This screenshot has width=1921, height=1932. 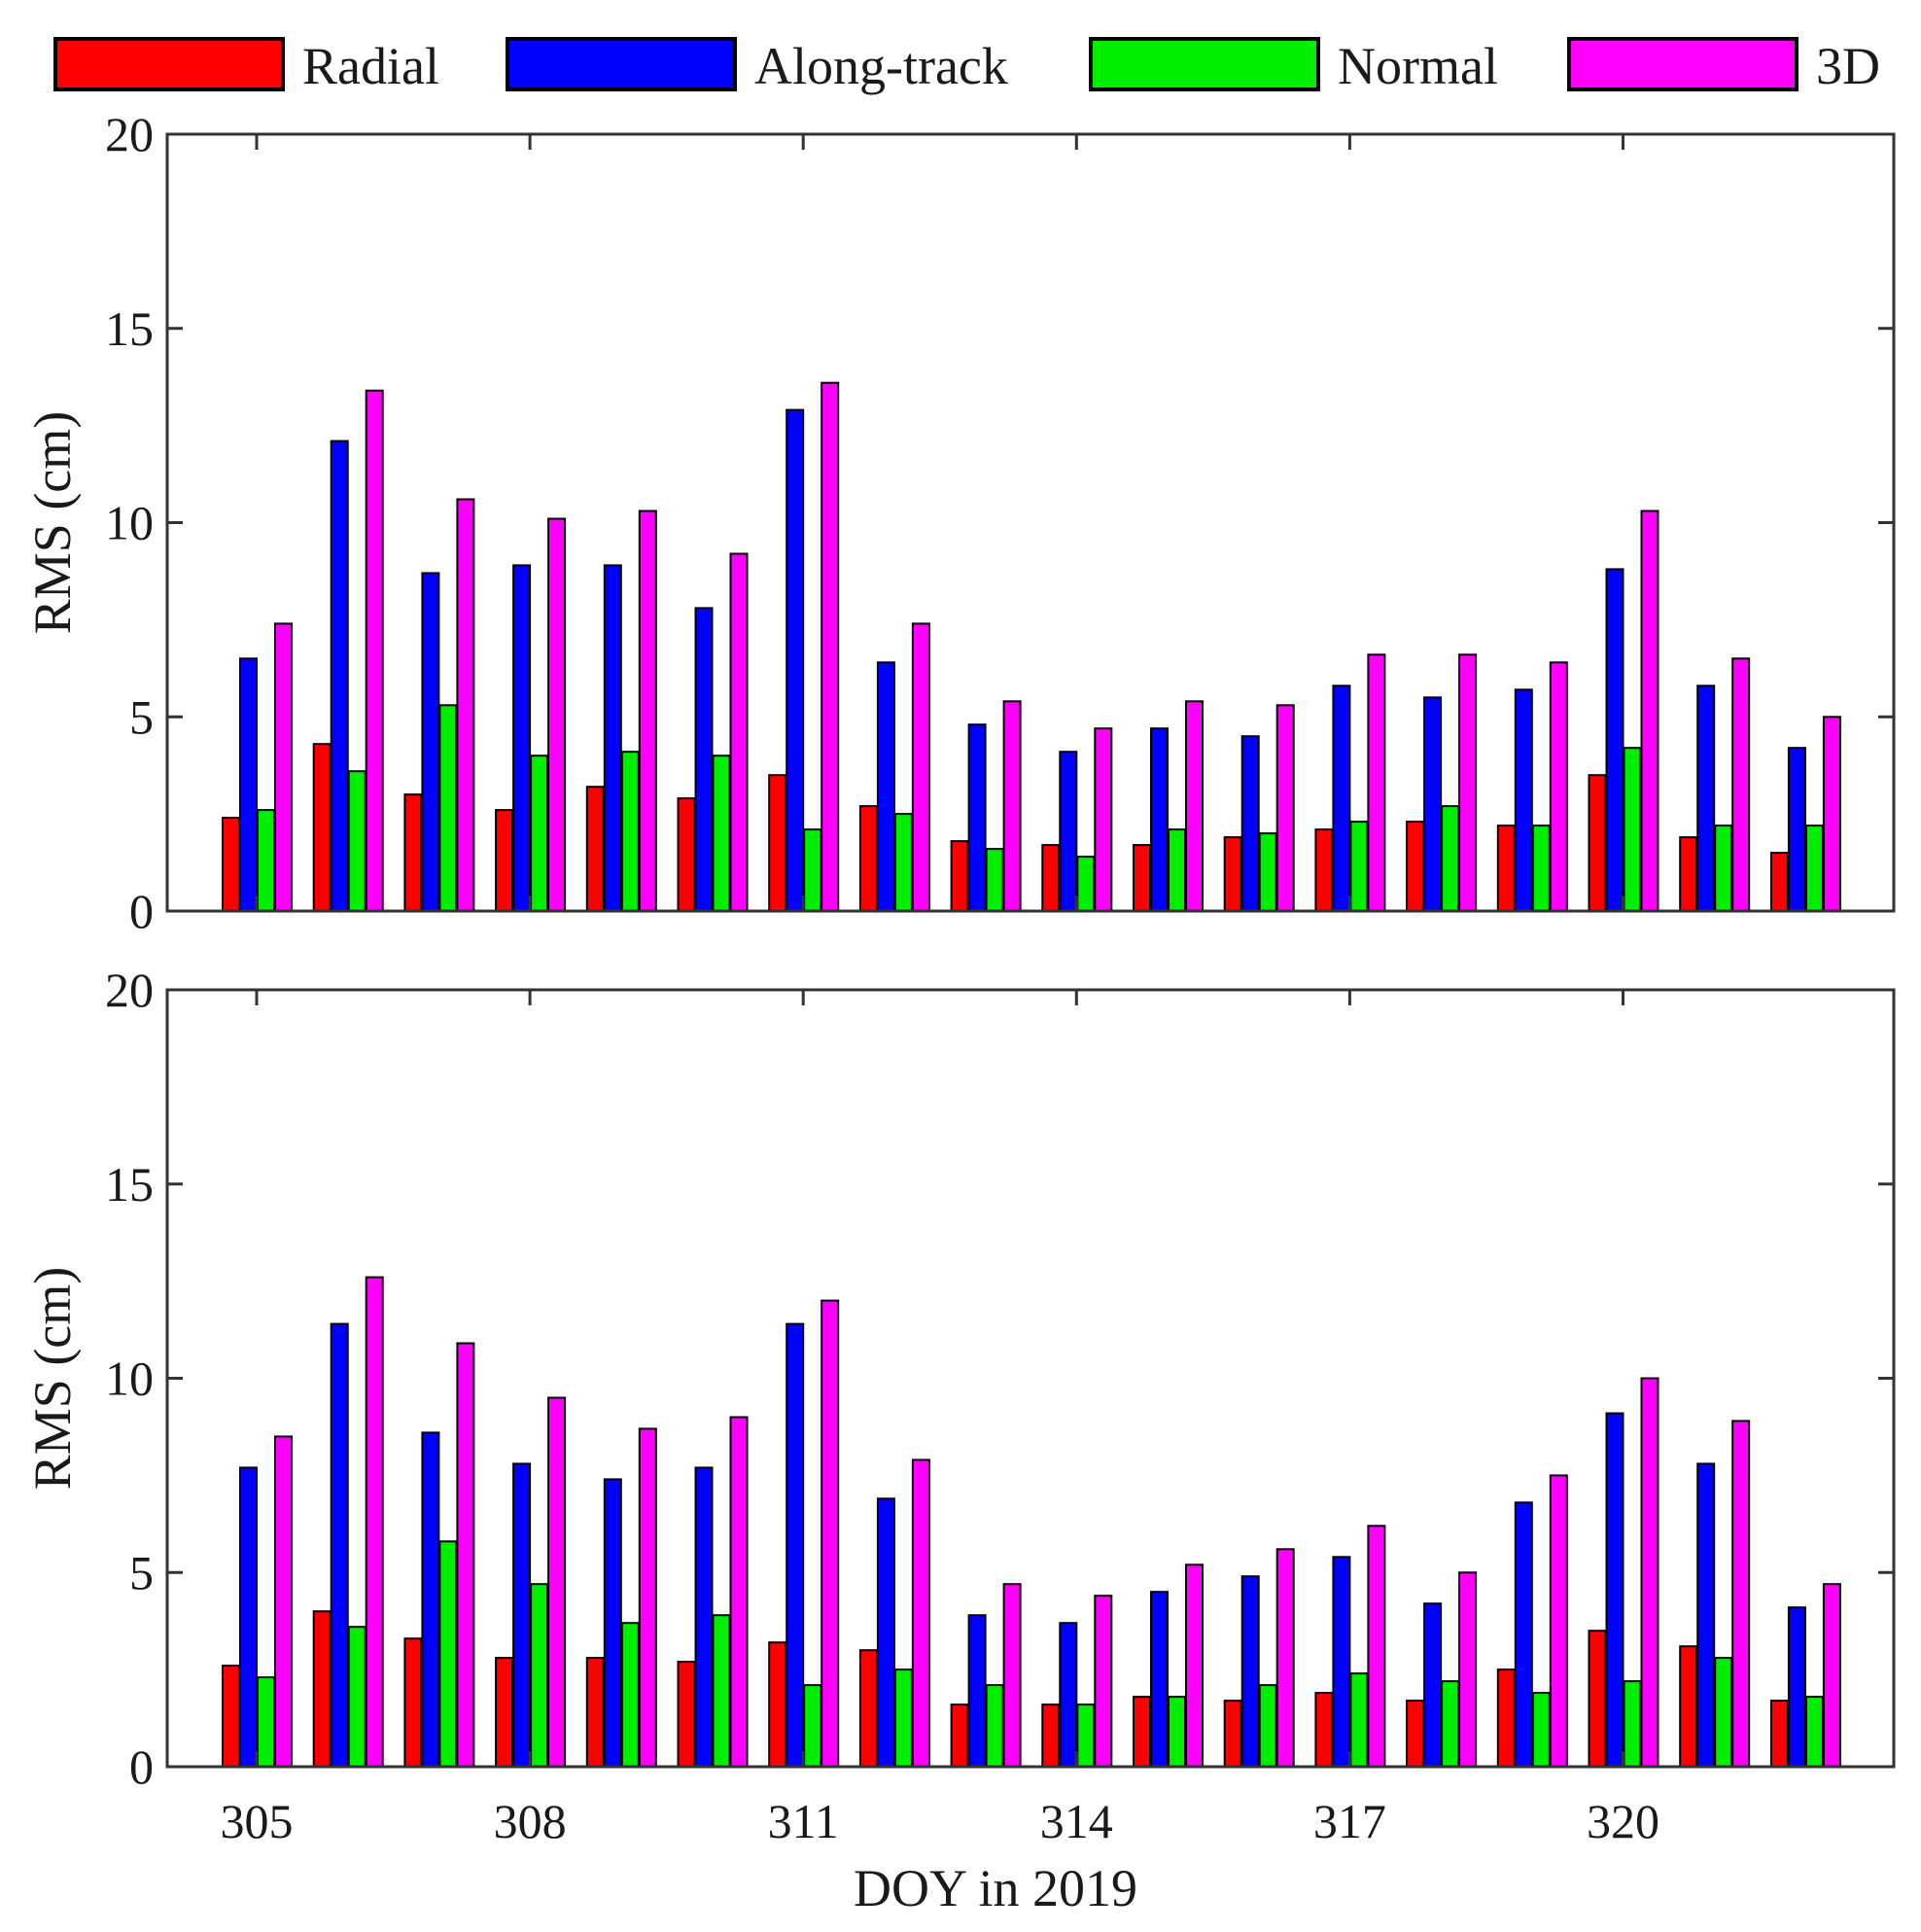 I want to click on legend-item-along-track: Along-track, so click(x=757, y=66).